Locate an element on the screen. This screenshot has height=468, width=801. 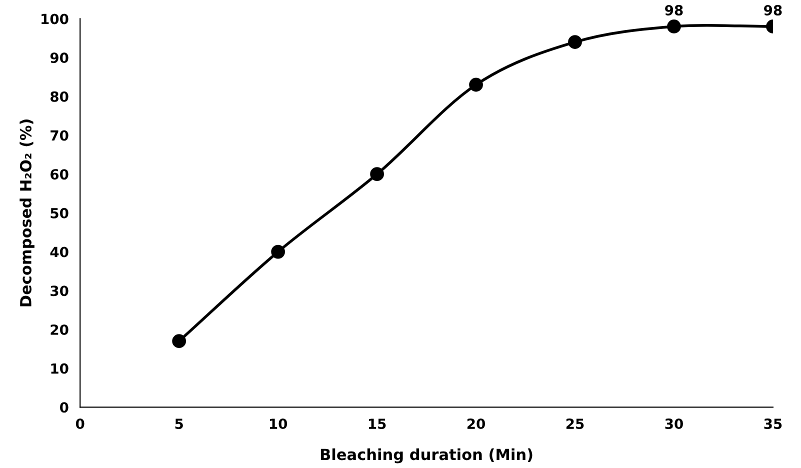
y-tick-label: 80 is located at coordinates (59, 96).